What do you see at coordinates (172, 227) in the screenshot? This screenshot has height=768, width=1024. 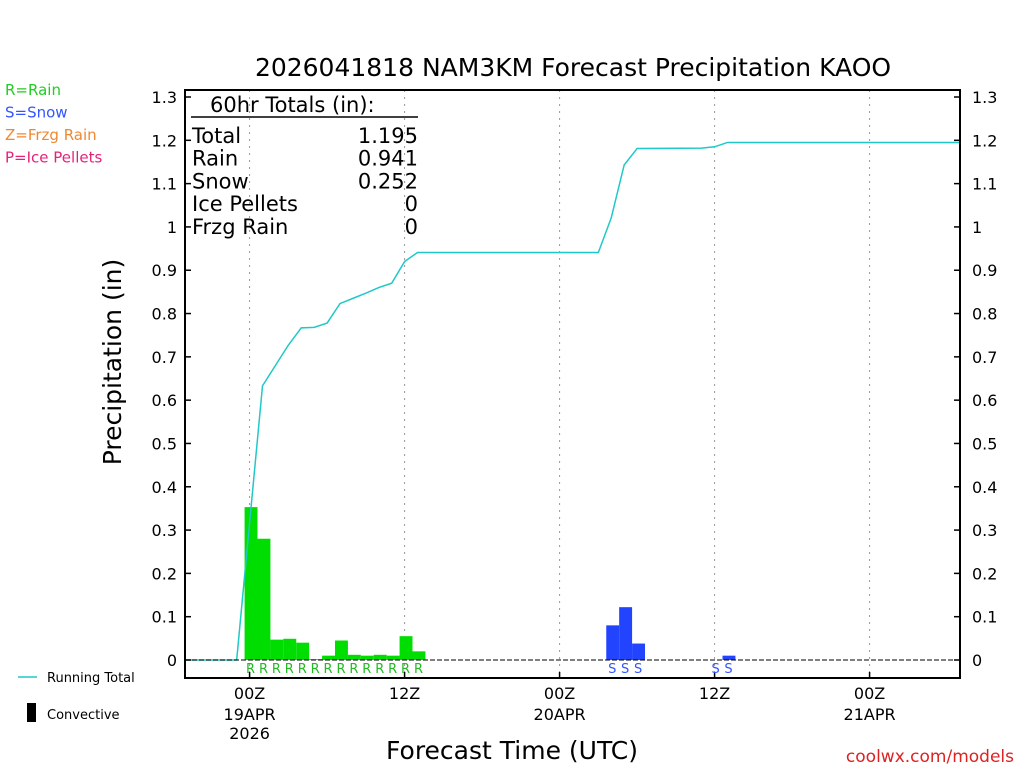 I see `y-tick-label: 1` at bounding box center [172, 227].